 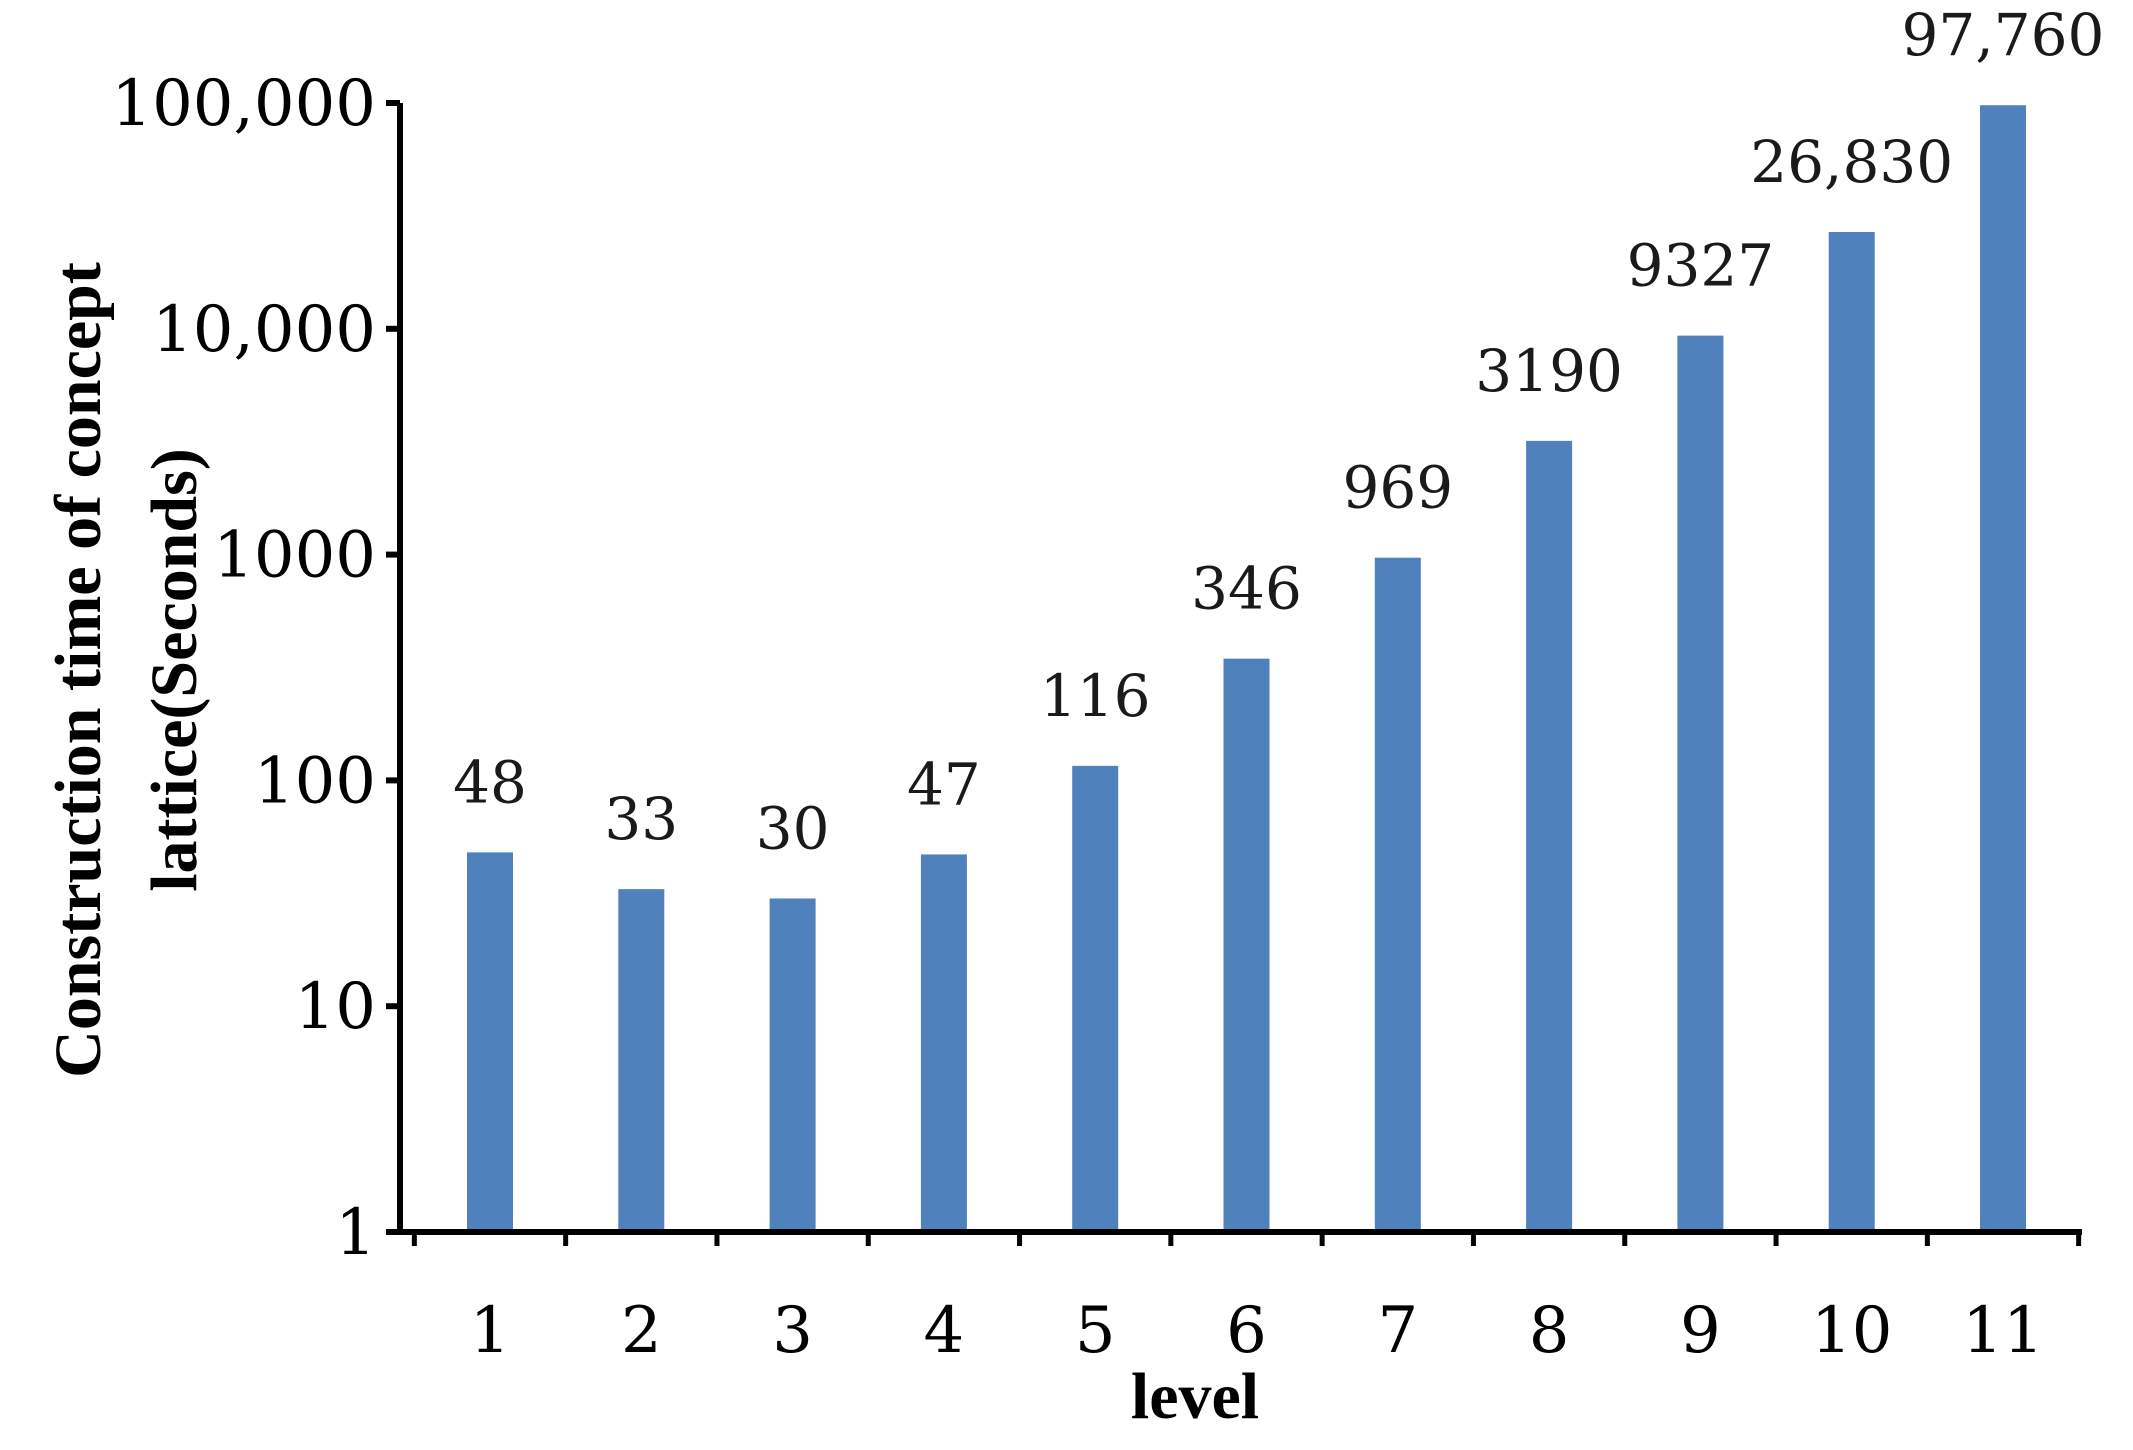 I want to click on x-tick-label-2: 2, so click(x=641, y=1331).